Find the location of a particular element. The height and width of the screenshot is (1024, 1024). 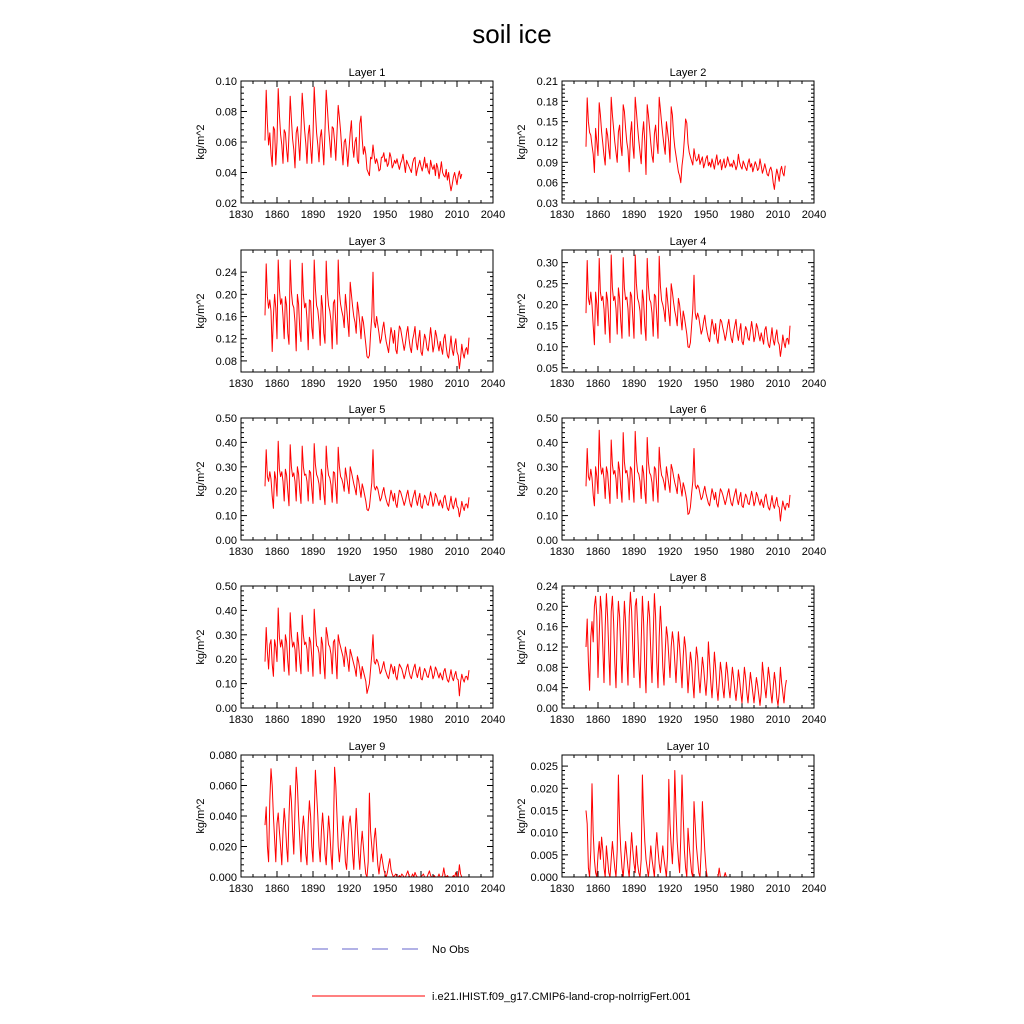

y-tick-label: 0.09 is located at coordinates (547, 163).